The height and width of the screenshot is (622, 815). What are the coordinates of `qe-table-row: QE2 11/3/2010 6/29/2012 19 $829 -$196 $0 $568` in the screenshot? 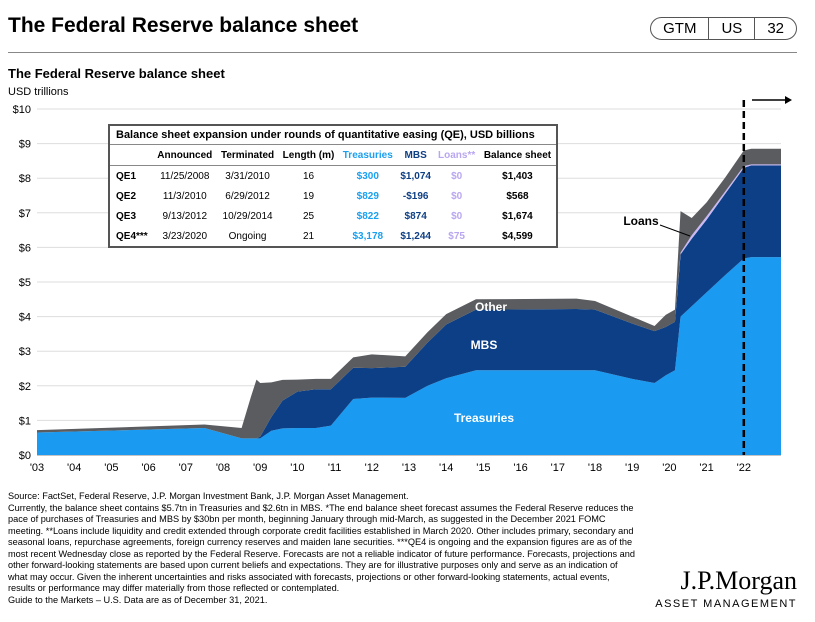 It's located at (333, 196).